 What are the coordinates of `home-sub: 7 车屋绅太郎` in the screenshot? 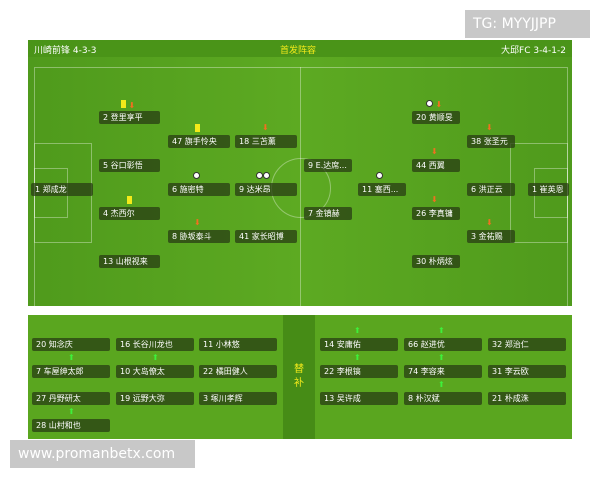 It's located at (71, 371).